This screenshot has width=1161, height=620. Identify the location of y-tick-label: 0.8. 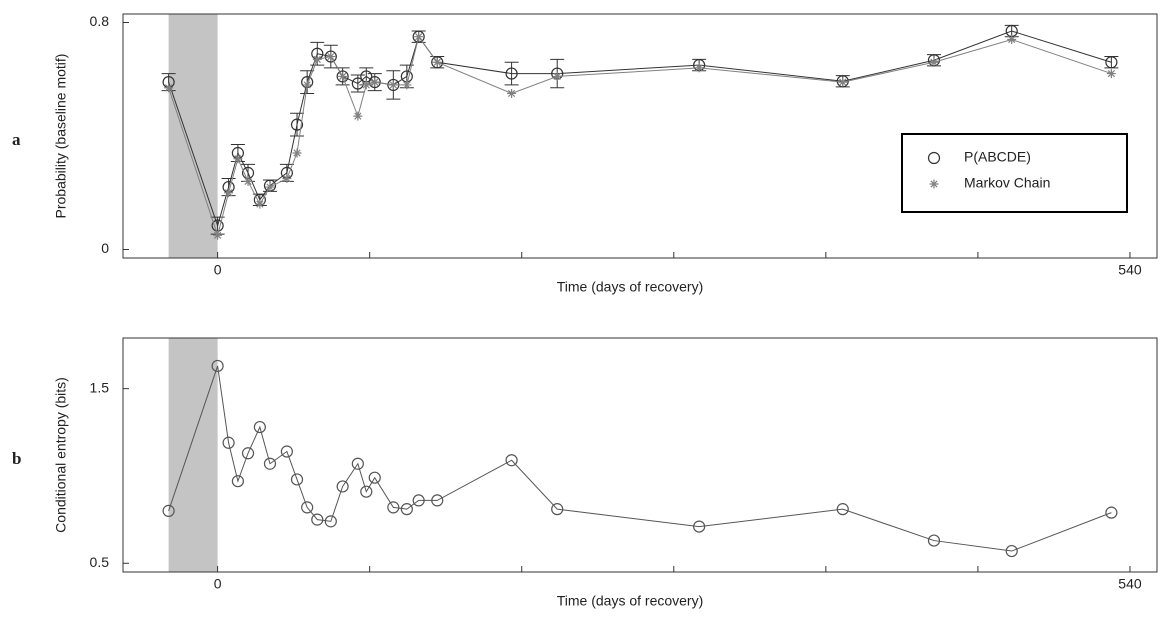
(100, 21).